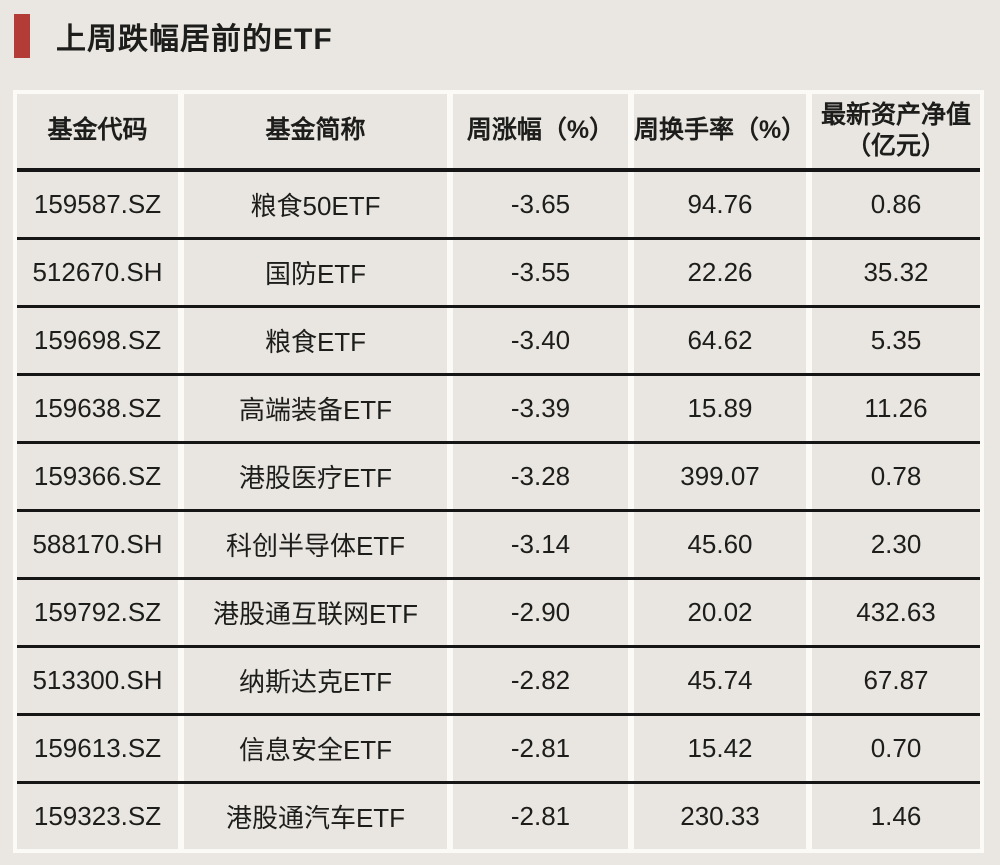 This screenshot has height=865, width=1000. What do you see at coordinates (720, 476) in the screenshot?
I see `cell-turnover-rate: 399.07` at bounding box center [720, 476].